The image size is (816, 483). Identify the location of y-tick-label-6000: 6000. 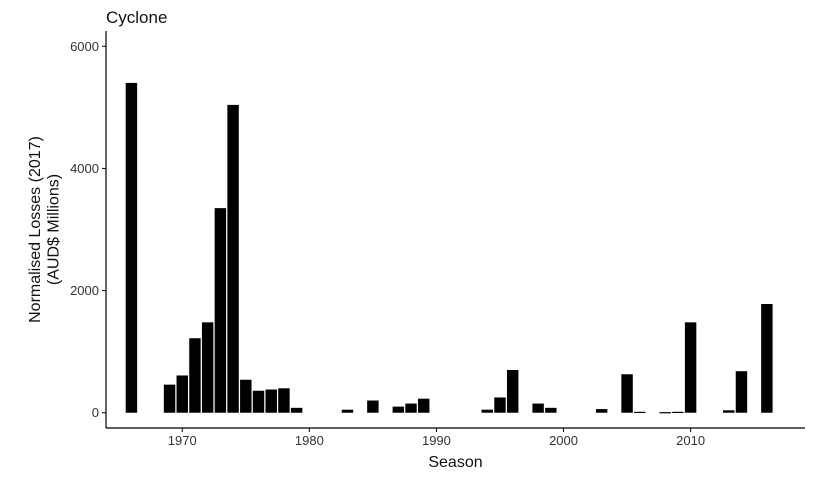
(84, 46).